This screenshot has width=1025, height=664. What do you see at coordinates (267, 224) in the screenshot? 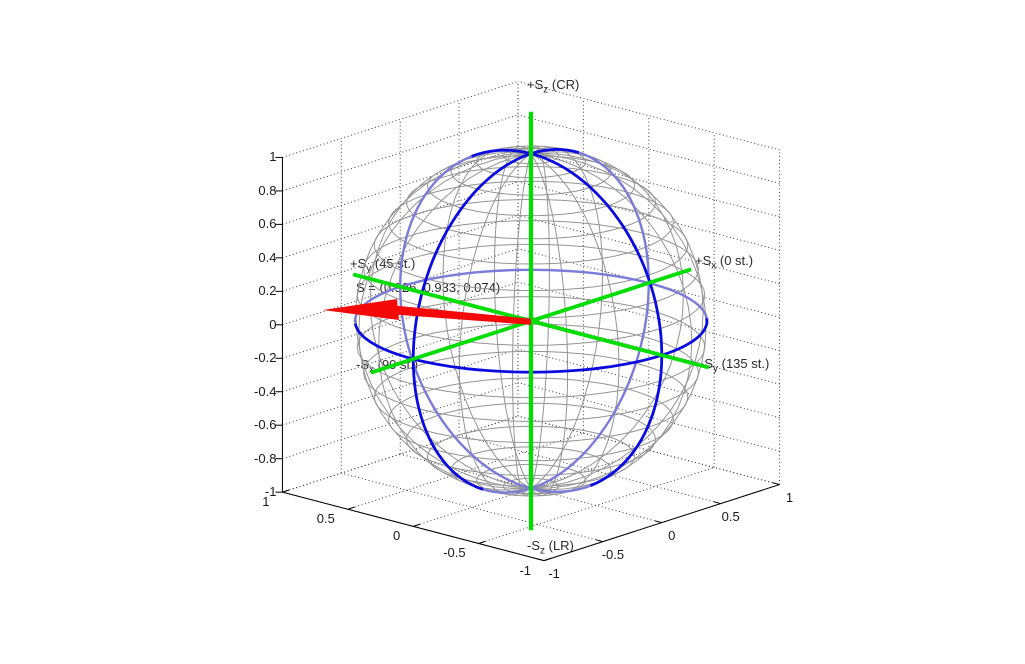
I see `z-tick-label: 0.6` at bounding box center [267, 224].